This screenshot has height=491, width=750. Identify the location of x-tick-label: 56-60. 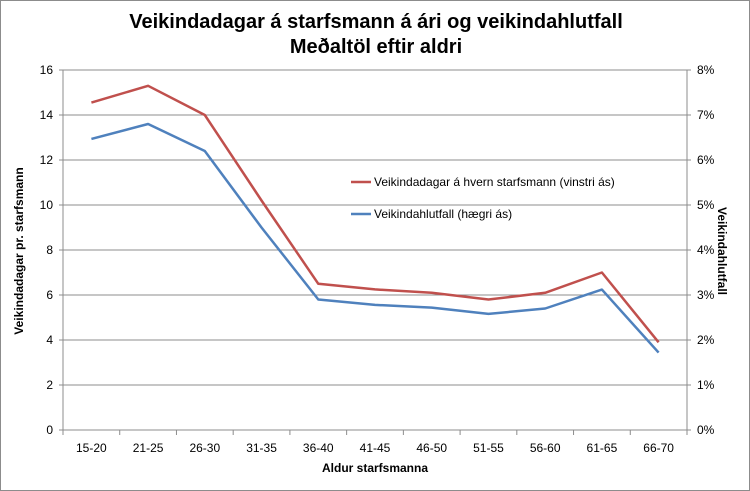
(545, 448).